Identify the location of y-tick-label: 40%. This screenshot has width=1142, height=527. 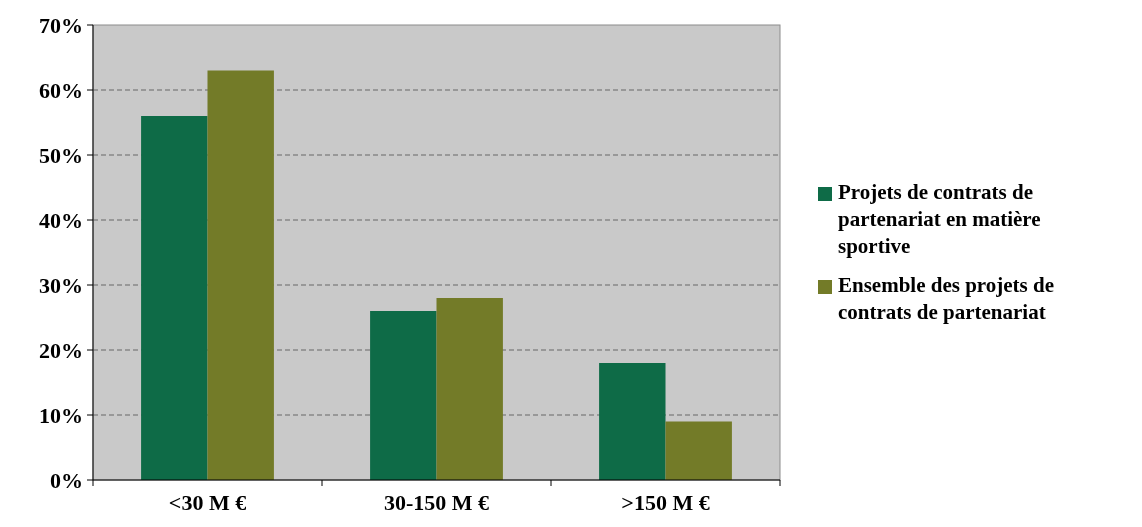
(61, 220).